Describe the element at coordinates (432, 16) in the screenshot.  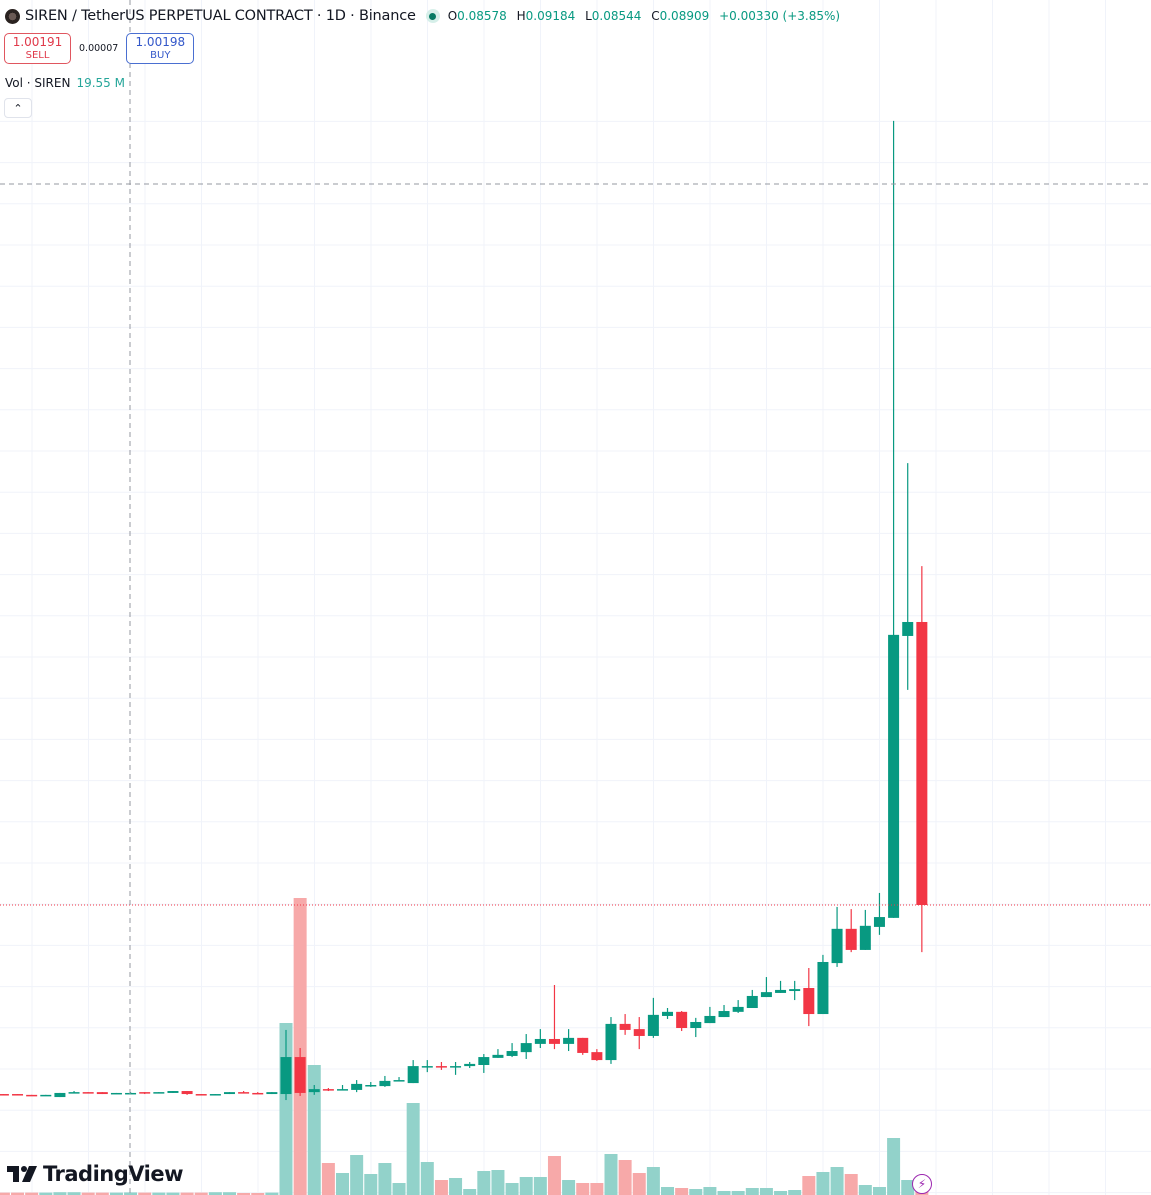
I see `market-status-icon` at that location.